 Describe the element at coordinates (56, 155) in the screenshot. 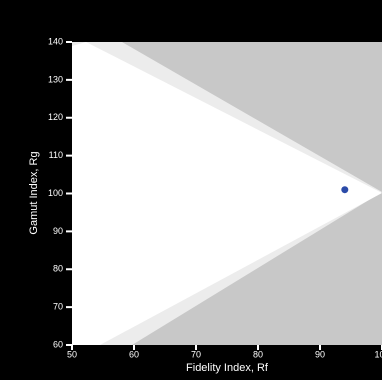

I see `y-tick-label: 110` at that location.